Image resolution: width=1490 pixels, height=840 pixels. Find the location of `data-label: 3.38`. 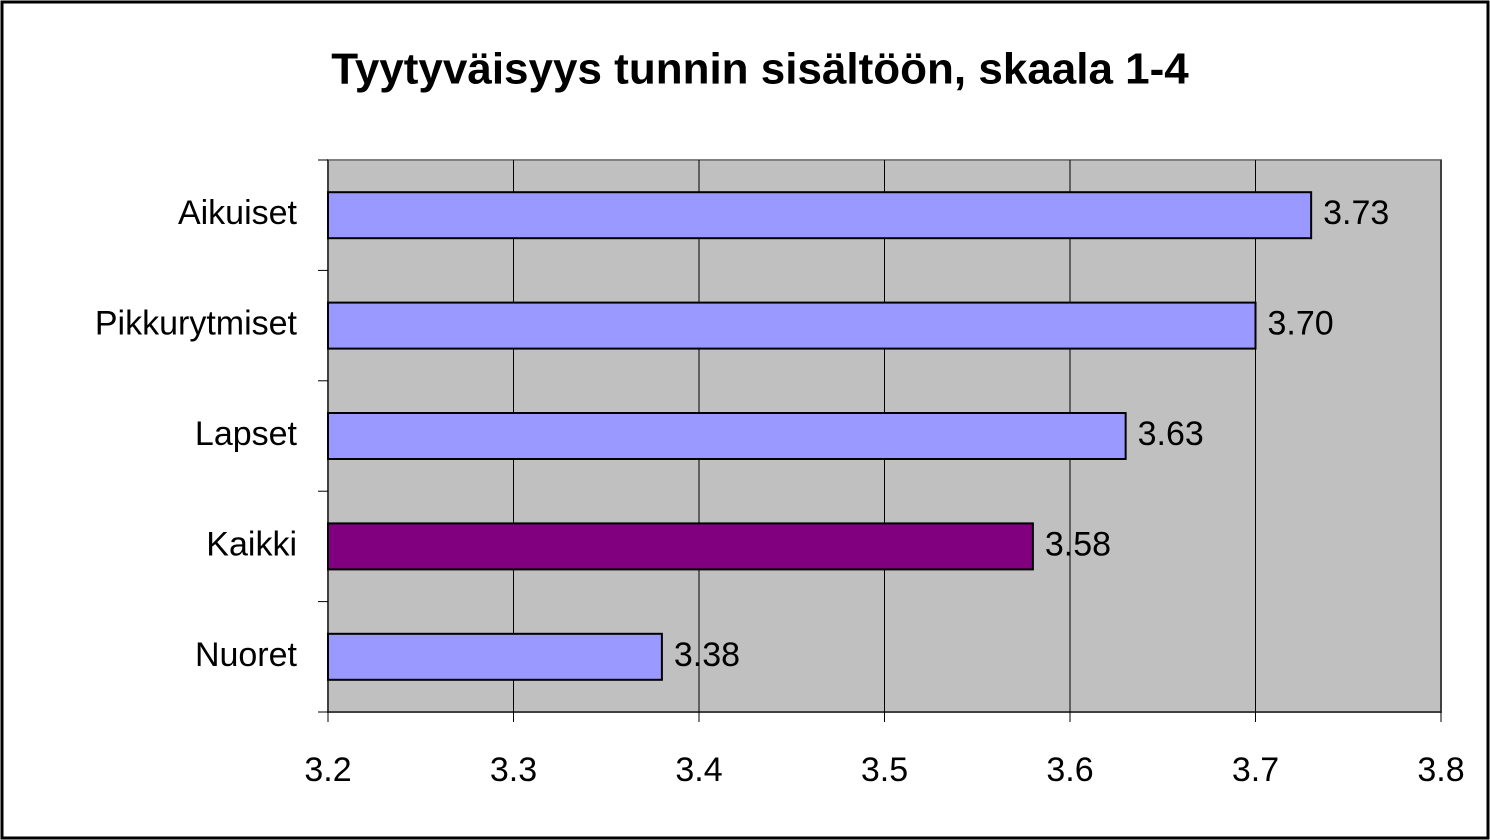

data-label: 3.38 is located at coordinates (707, 655).